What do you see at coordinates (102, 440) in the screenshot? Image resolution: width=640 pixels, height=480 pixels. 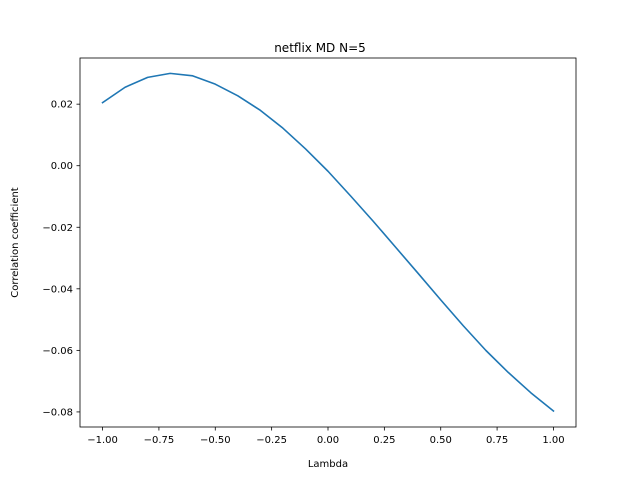 I see `x-tick-label: −1.00` at bounding box center [102, 440].